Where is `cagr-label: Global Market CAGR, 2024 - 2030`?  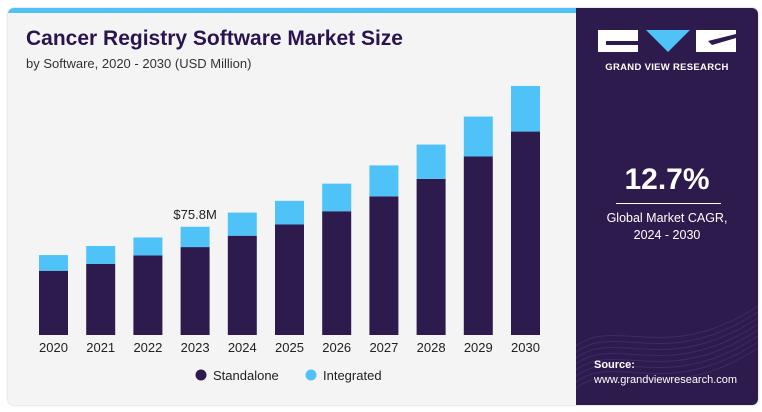 cagr-label: Global Market CAGR, 2024 - 2030 is located at coordinates (667, 227).